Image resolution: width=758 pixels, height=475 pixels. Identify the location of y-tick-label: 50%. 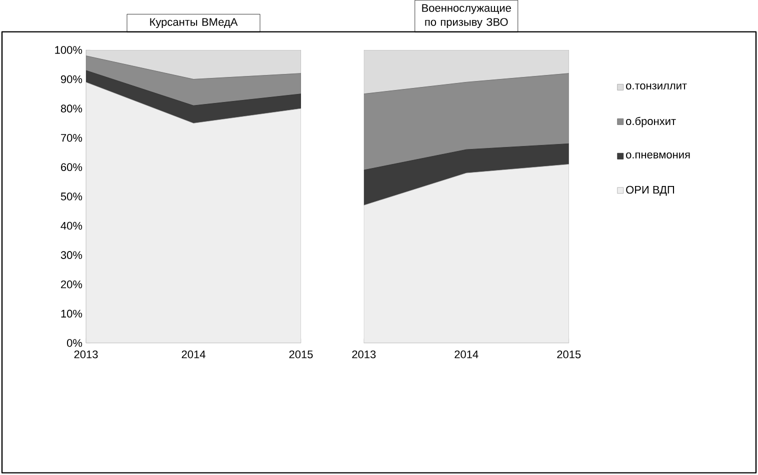
(71, 196).